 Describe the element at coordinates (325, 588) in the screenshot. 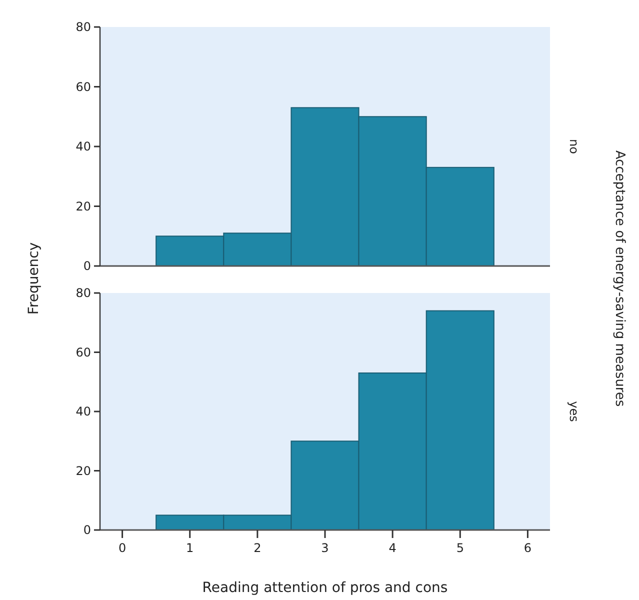

I see `x-axis-title: Reading attention of pros and cons` at that location.